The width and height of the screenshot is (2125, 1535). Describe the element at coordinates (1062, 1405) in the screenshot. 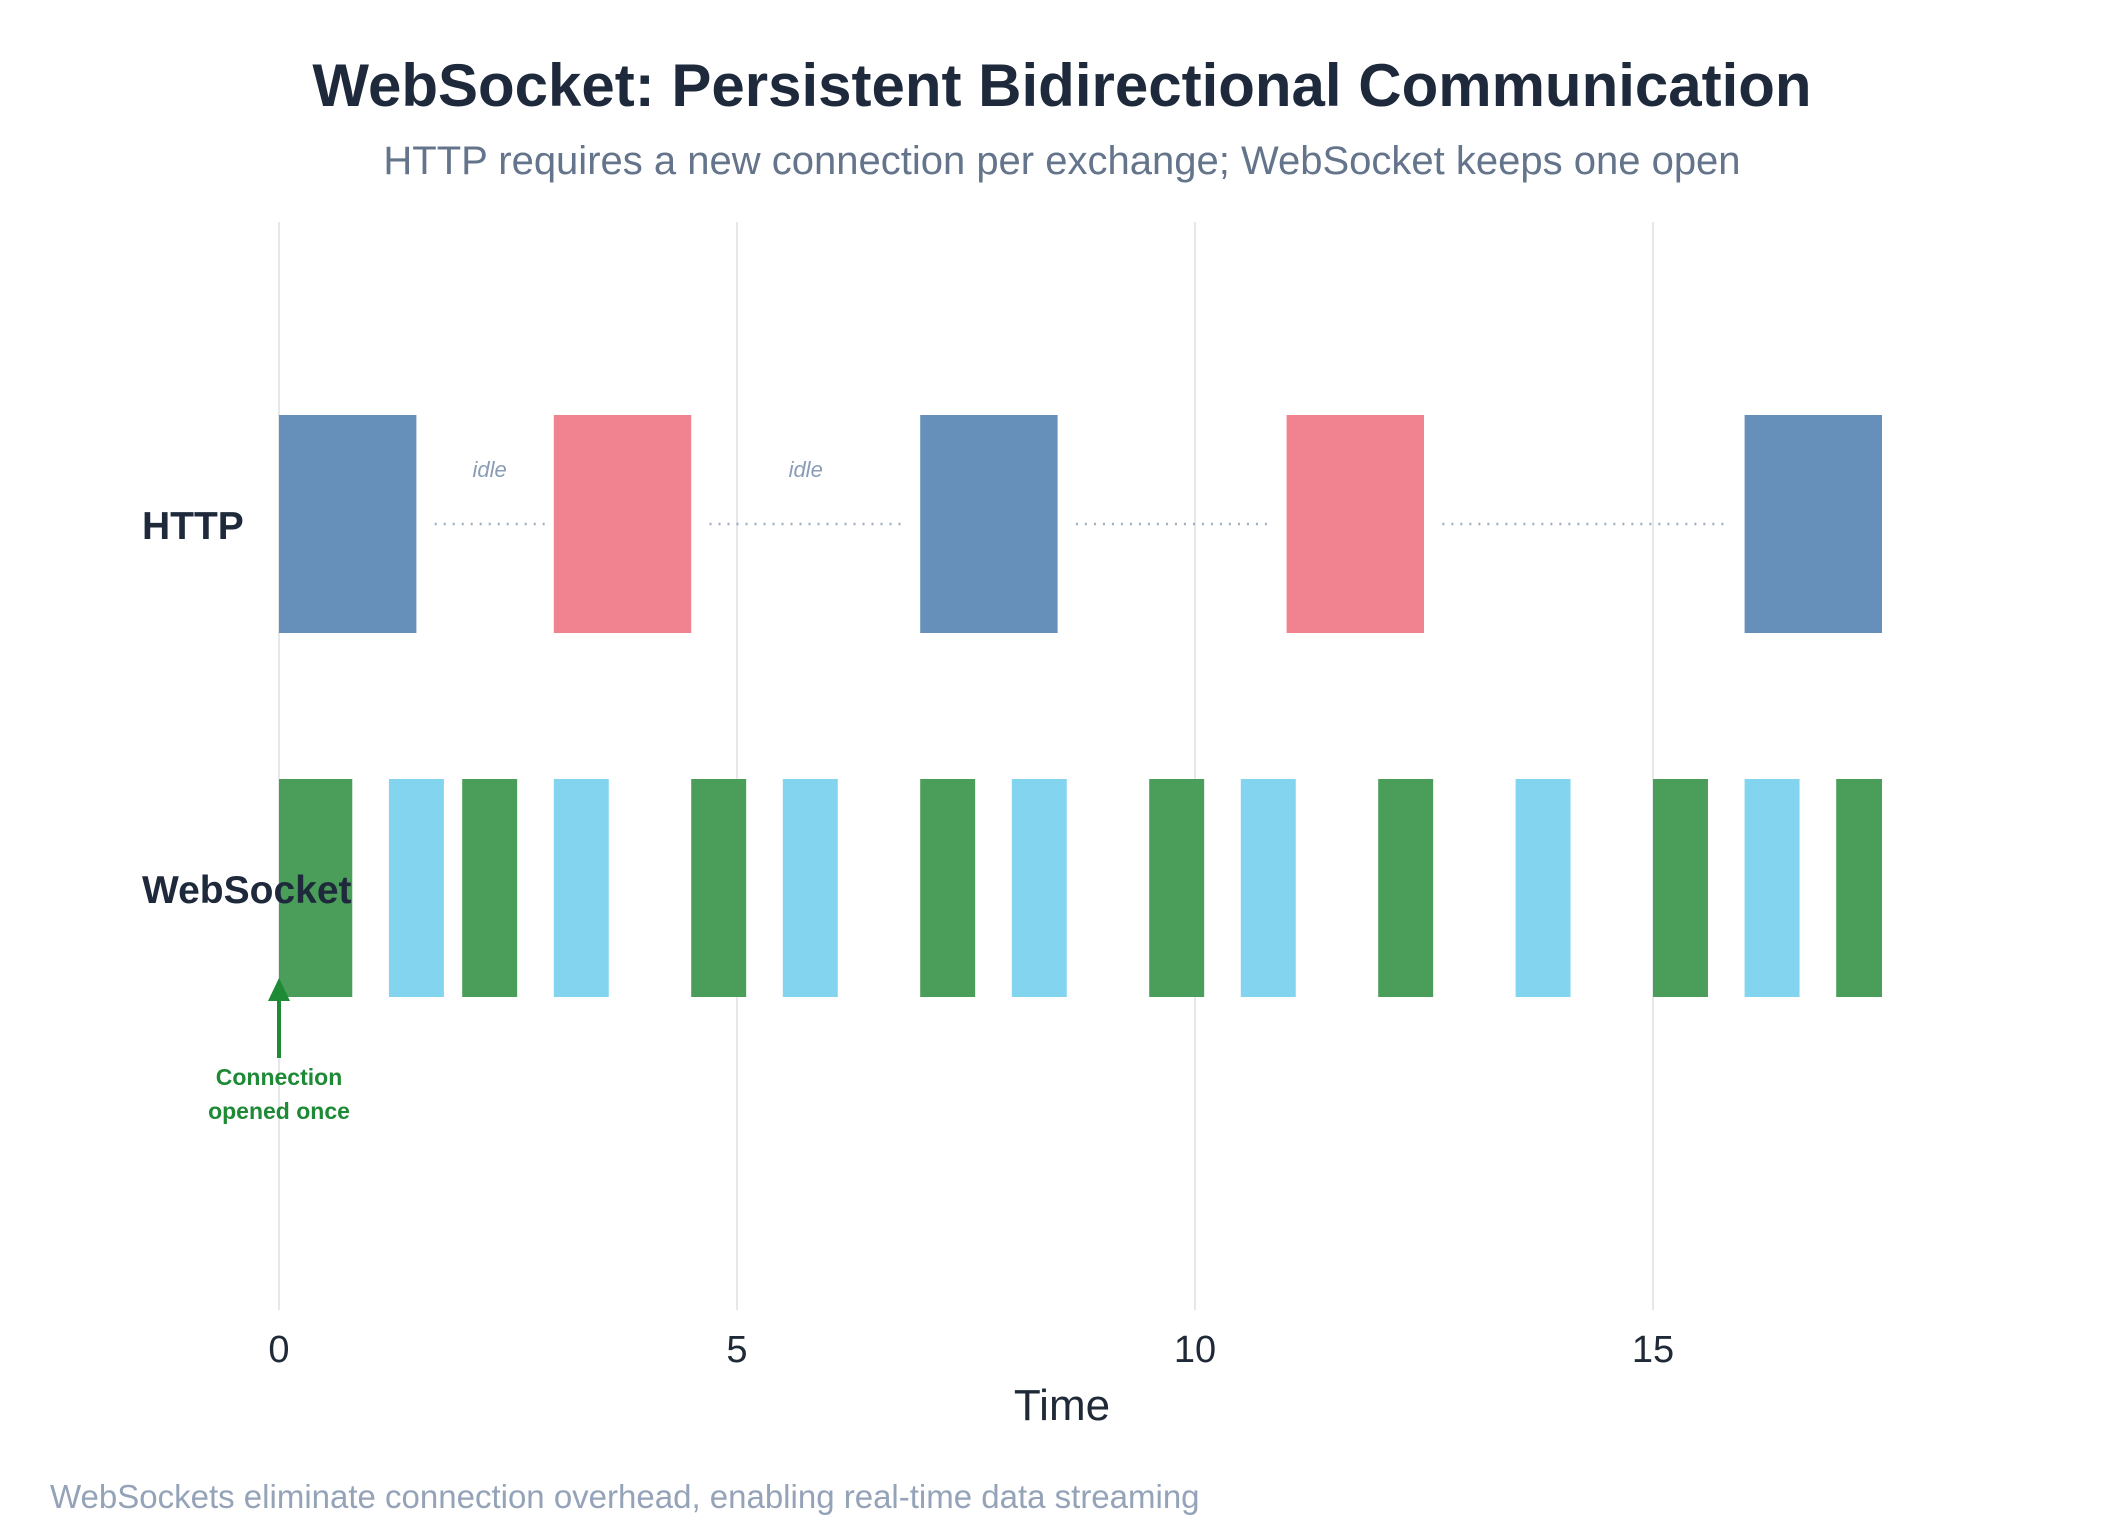

I see `x-axis-label: Time` at that location.